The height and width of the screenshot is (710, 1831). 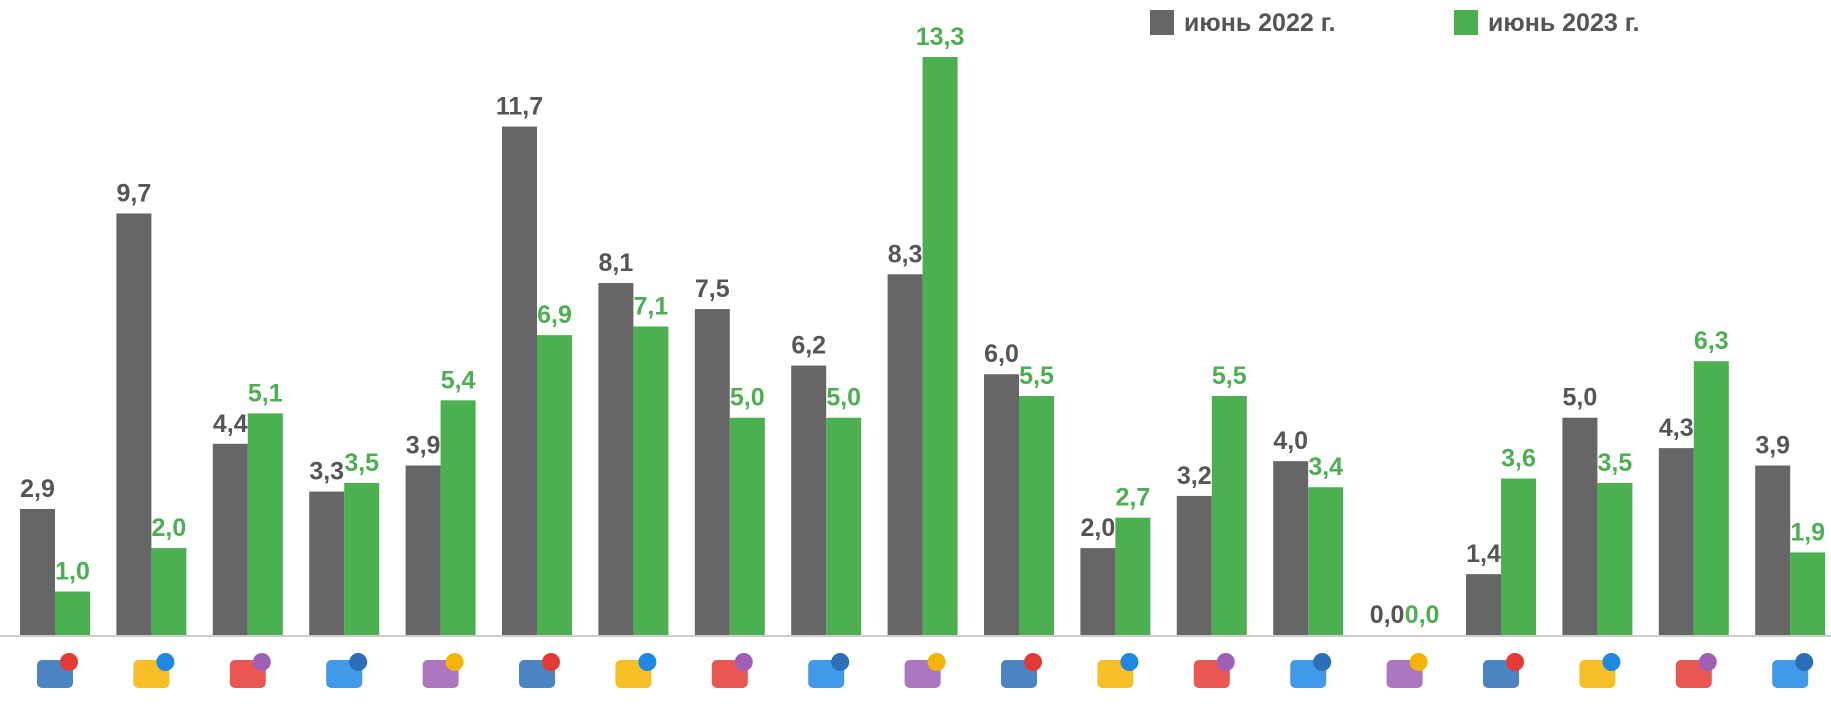 I want to click on value-label: 8,1, so click(x=616, y=263).